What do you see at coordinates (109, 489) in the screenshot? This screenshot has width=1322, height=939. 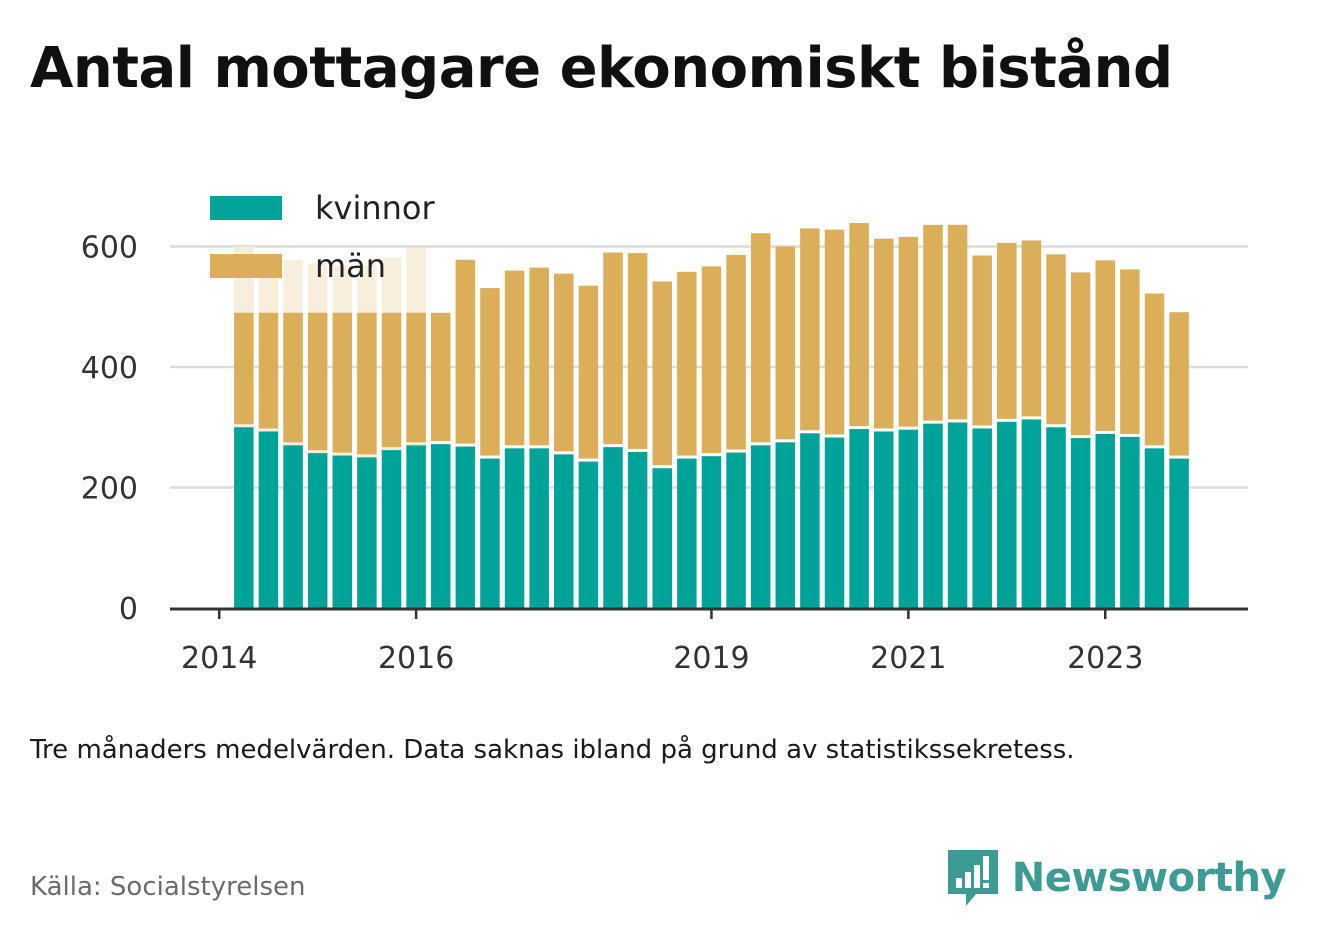 I see `y-tick-label-200: 200` at bounding box center [109, 489].